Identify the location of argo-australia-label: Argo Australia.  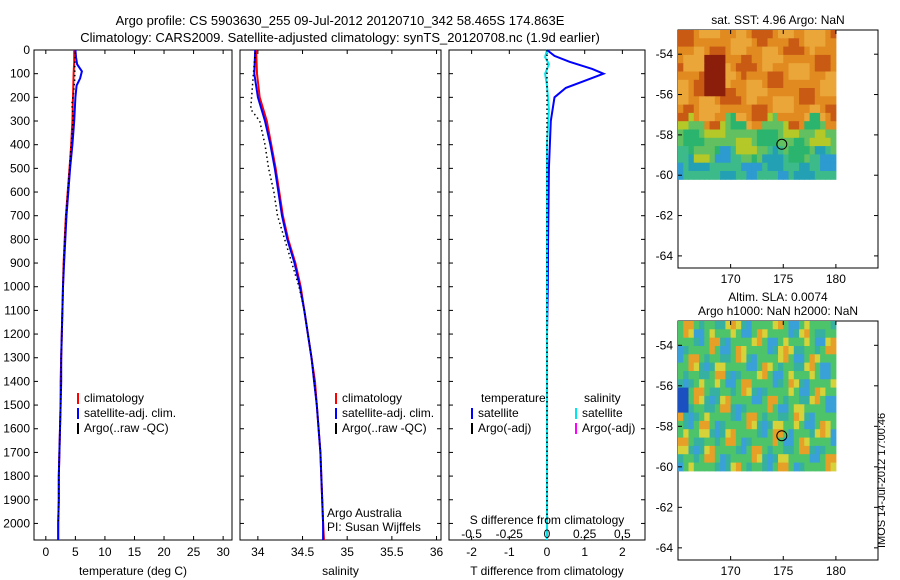
(364, 513).